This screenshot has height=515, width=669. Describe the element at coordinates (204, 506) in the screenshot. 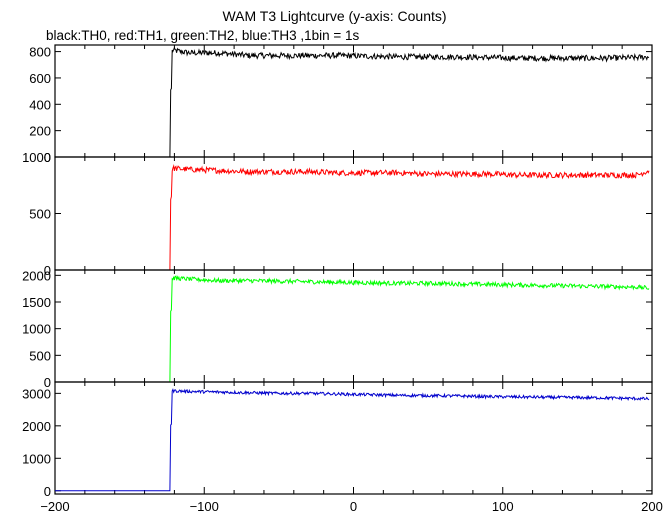

I see `x-tick-label: −100` at that location.